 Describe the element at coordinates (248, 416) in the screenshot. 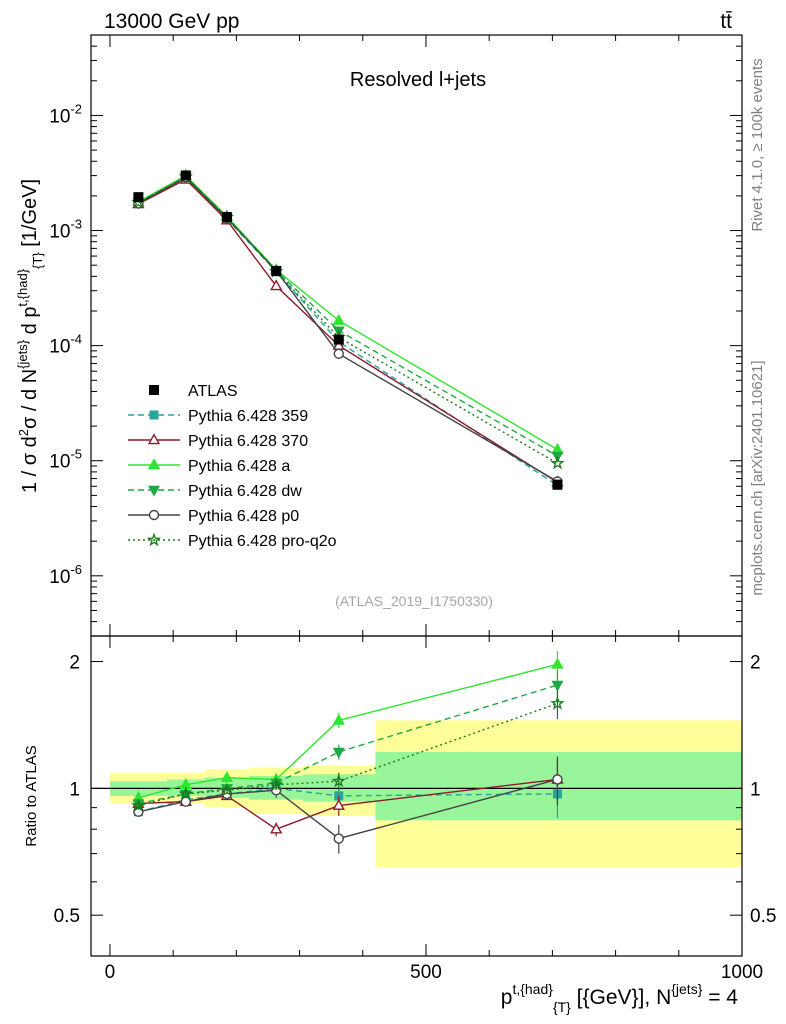

I see `legend-label: Pythia 6.428 359` at that location.